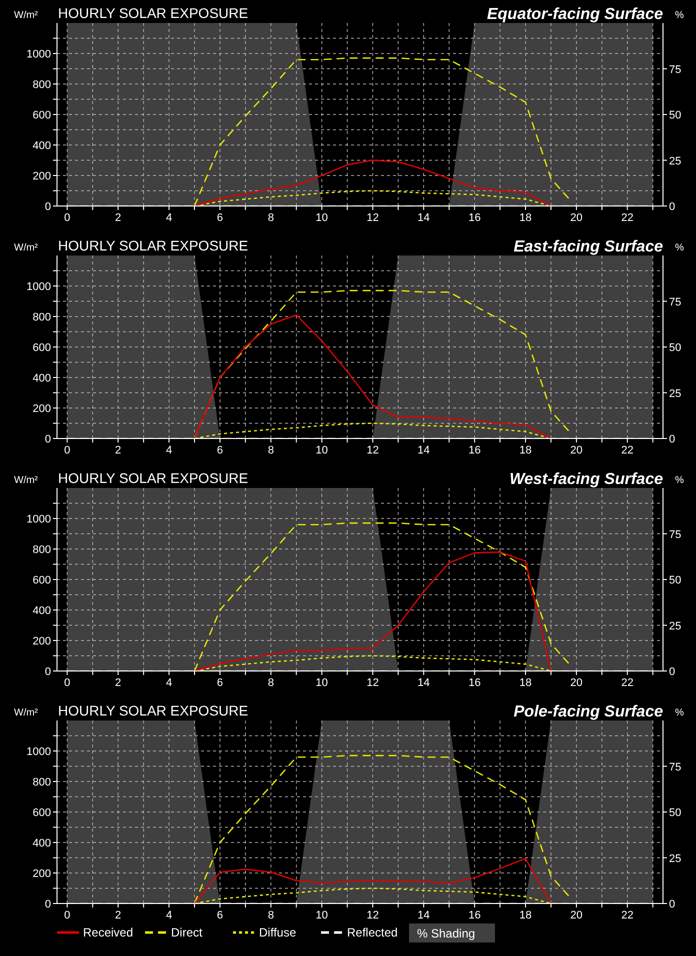  What do you see at coordinates (277, 933) in the screenshot?
I see `legend-label: Diffuse` at bounding box center [277, 933].